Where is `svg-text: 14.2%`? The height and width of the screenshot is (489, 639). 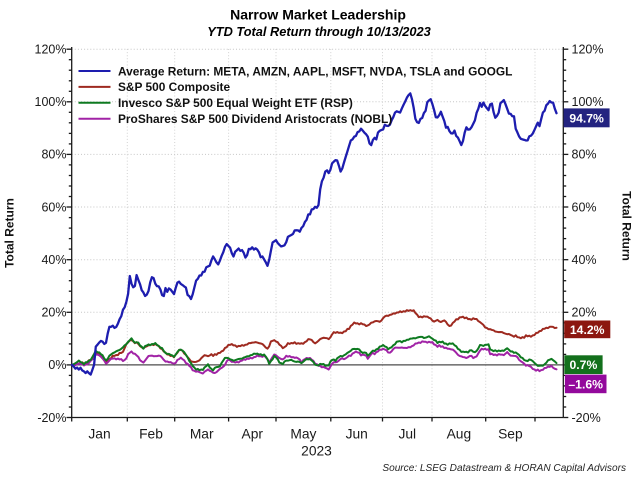 svg-text: 14.2% is located at coordinates (587, 330).